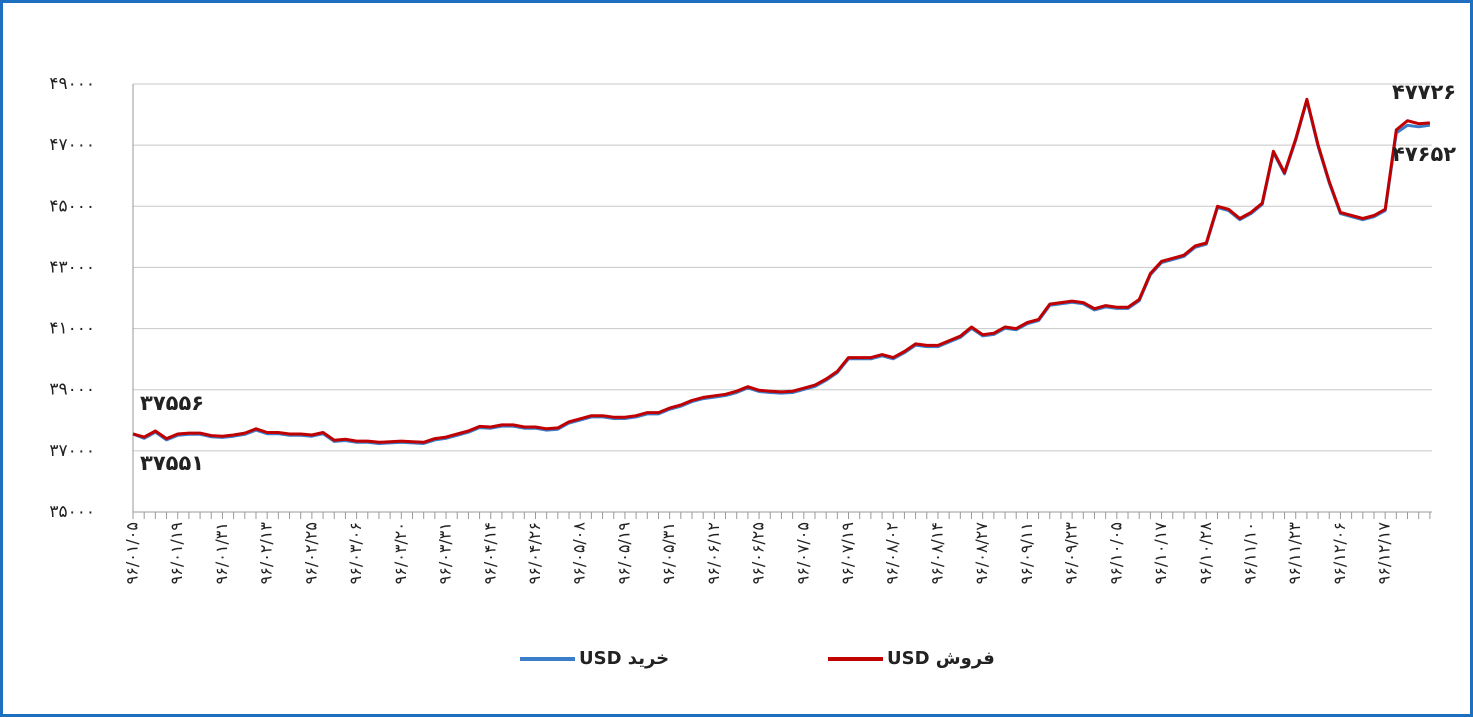  Describe the element at coordinates (1071, 553) in the screenshot. I see `x-tick-label: ۹۶/۰۹/۲۳` at that location.